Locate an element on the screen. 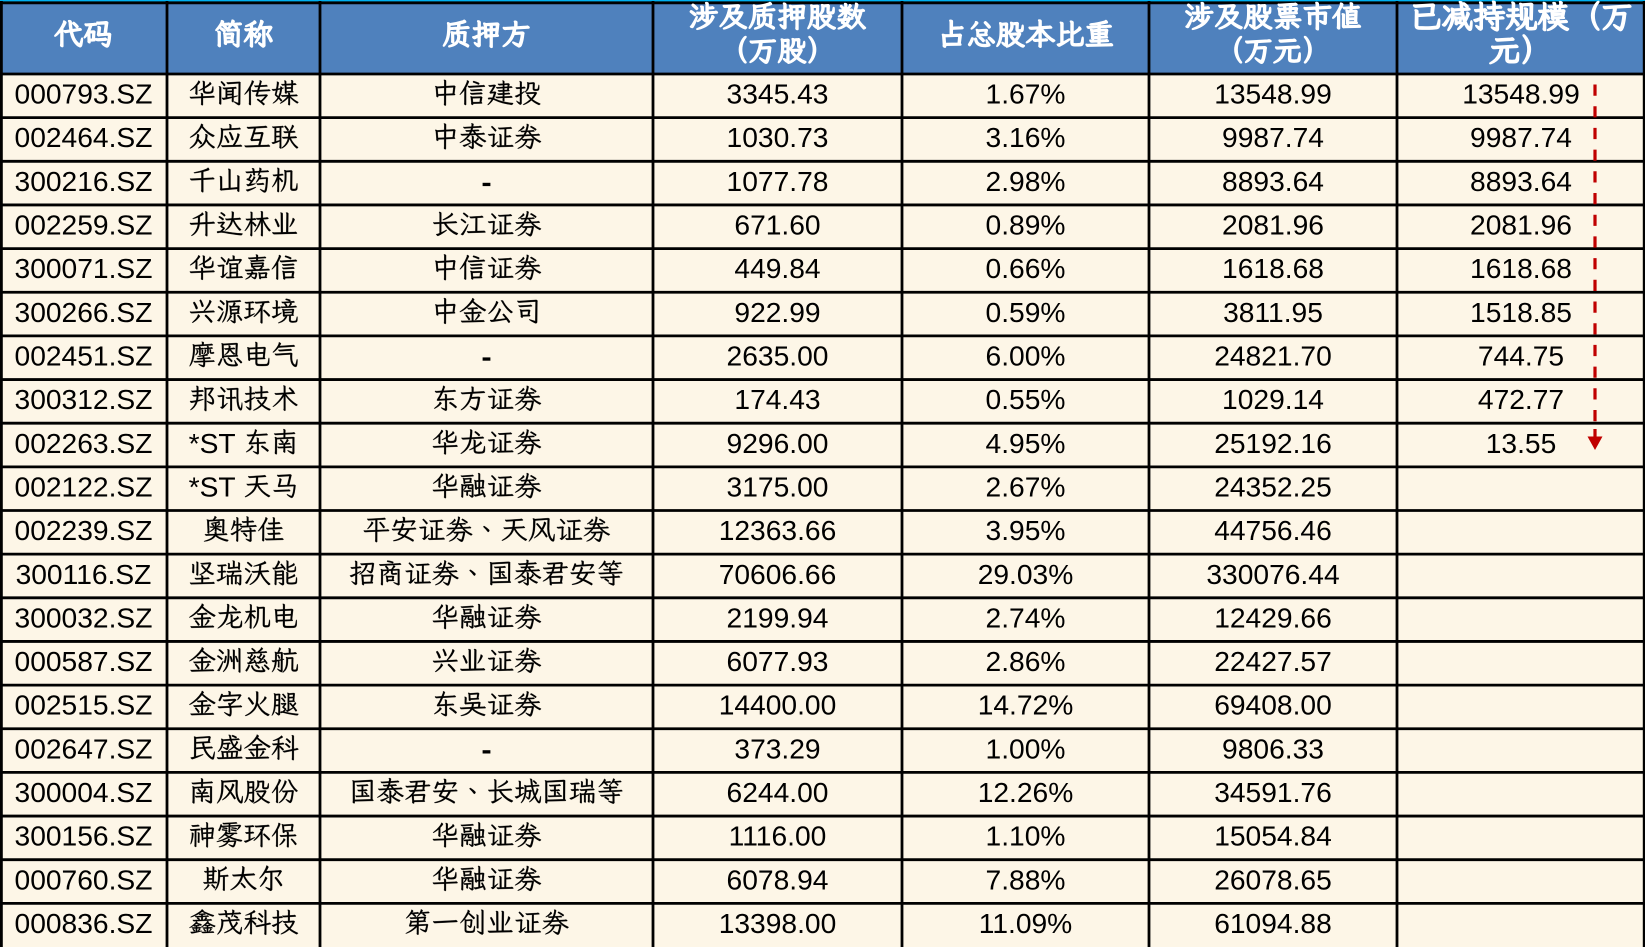  svg-text: 24352.25 is located at coordinates (1273, 486).